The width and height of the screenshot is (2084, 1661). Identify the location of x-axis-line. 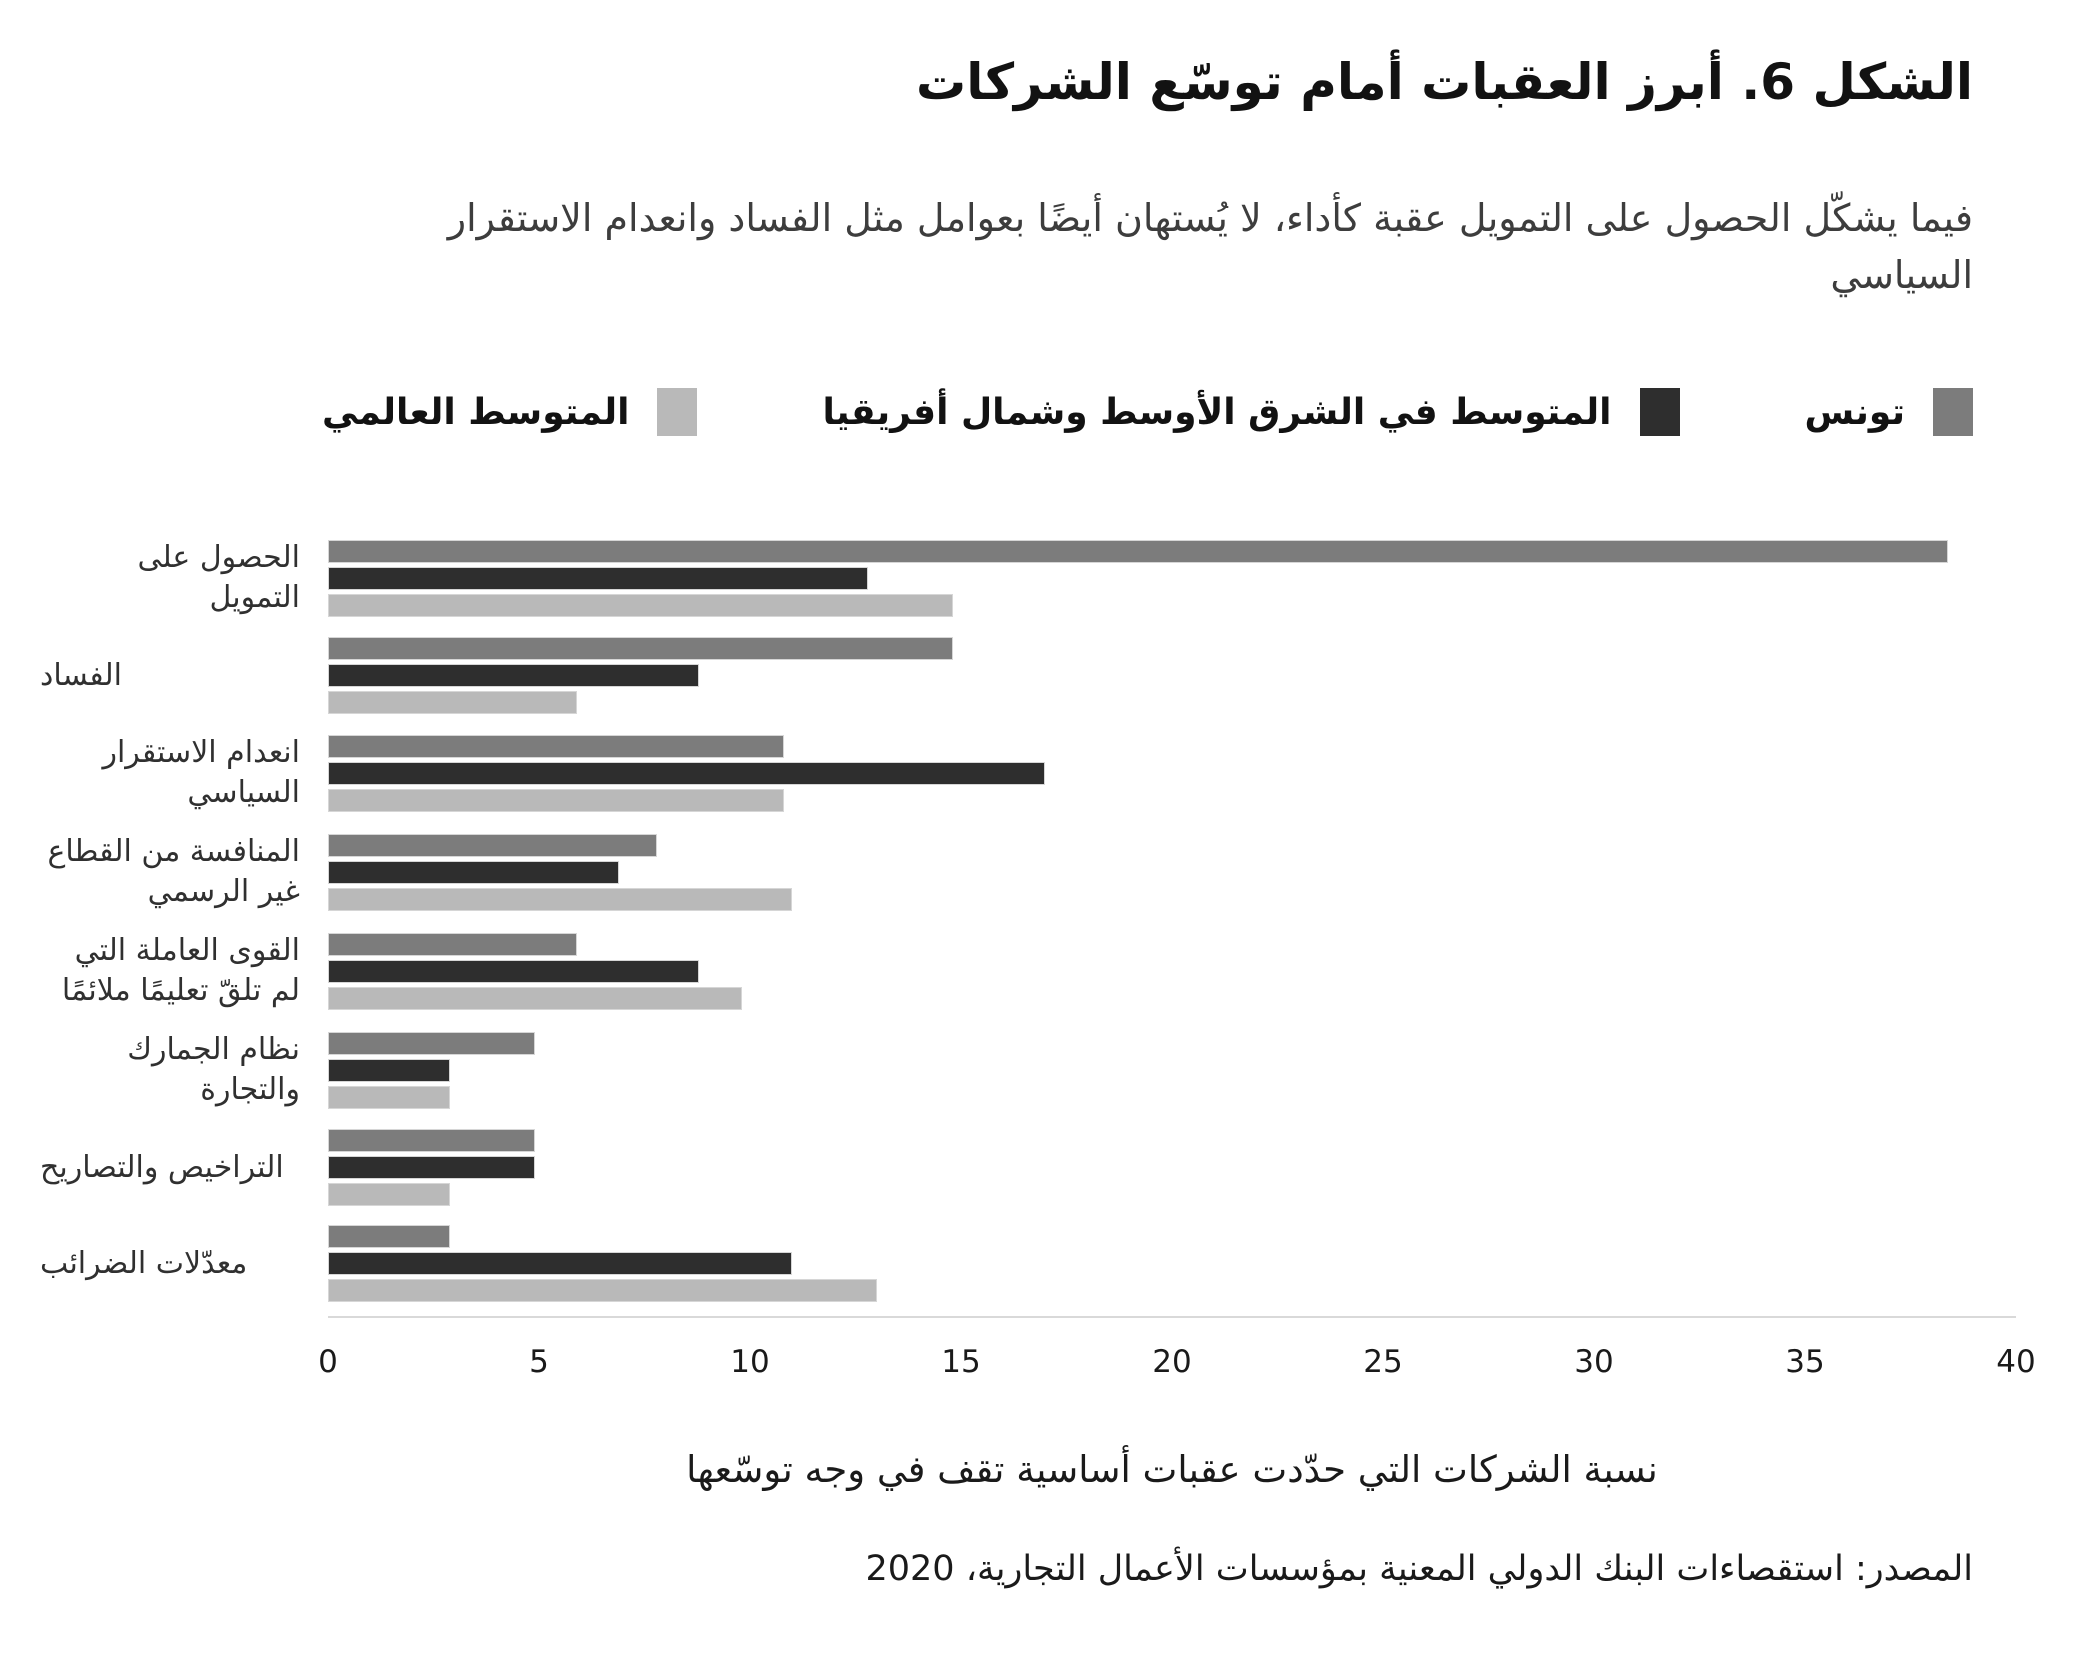
(1172, 1317).